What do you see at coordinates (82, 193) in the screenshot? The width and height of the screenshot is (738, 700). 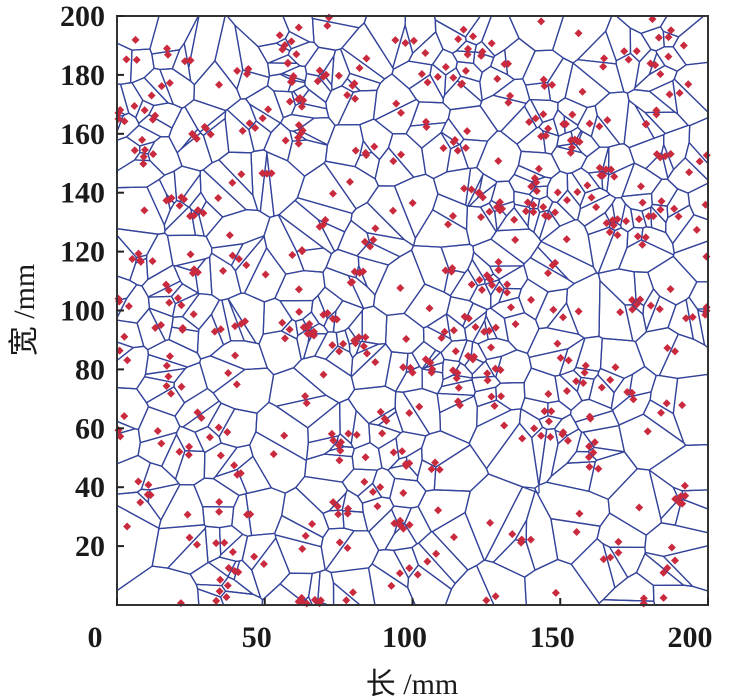 I see `y-tick-label: 140` at bounding box center [82, 193].